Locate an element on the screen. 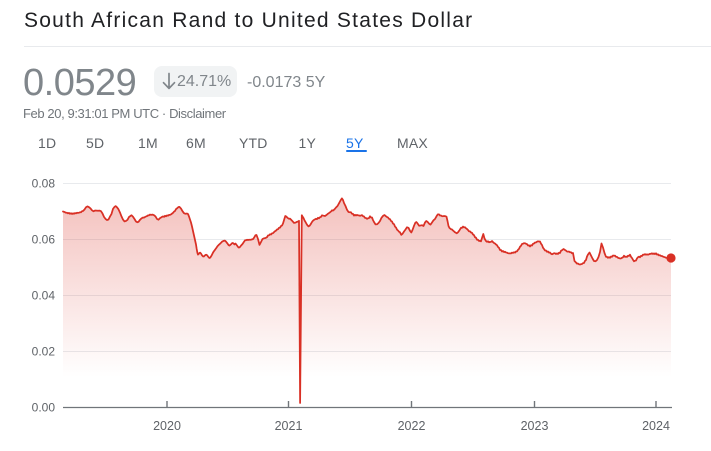  svg-text: 2020 is located at coordinates (167, 426).